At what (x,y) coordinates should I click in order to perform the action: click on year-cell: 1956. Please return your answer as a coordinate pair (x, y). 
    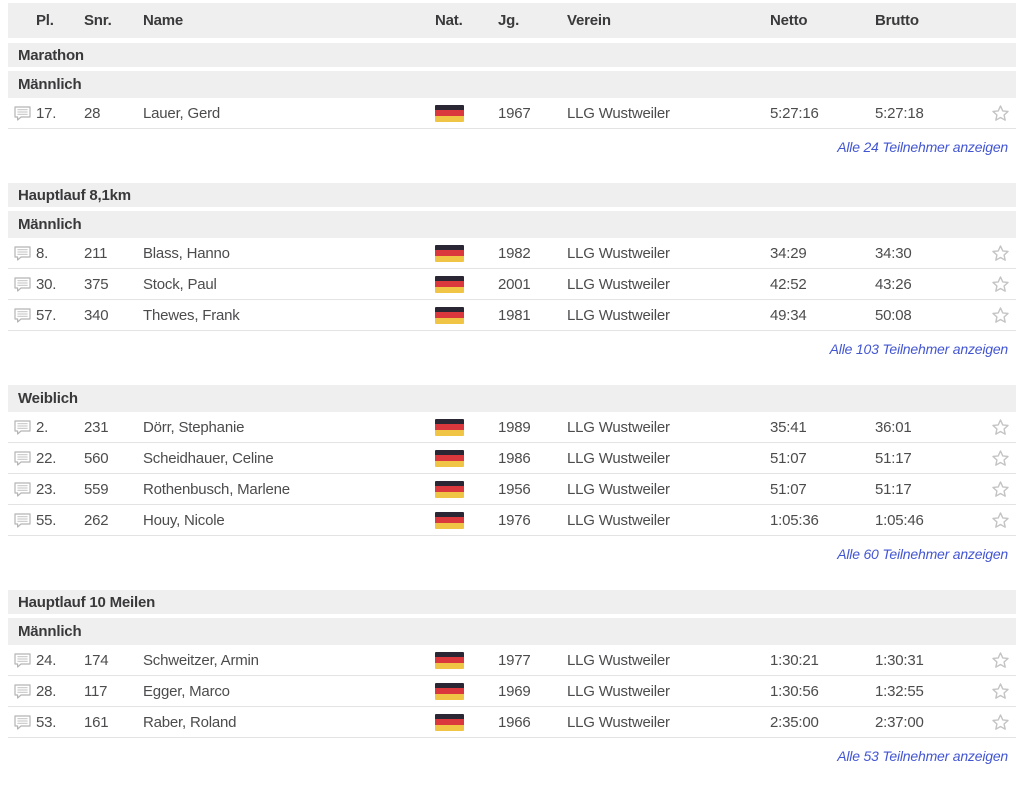
    Looking at the image, I should click on (514, 489).